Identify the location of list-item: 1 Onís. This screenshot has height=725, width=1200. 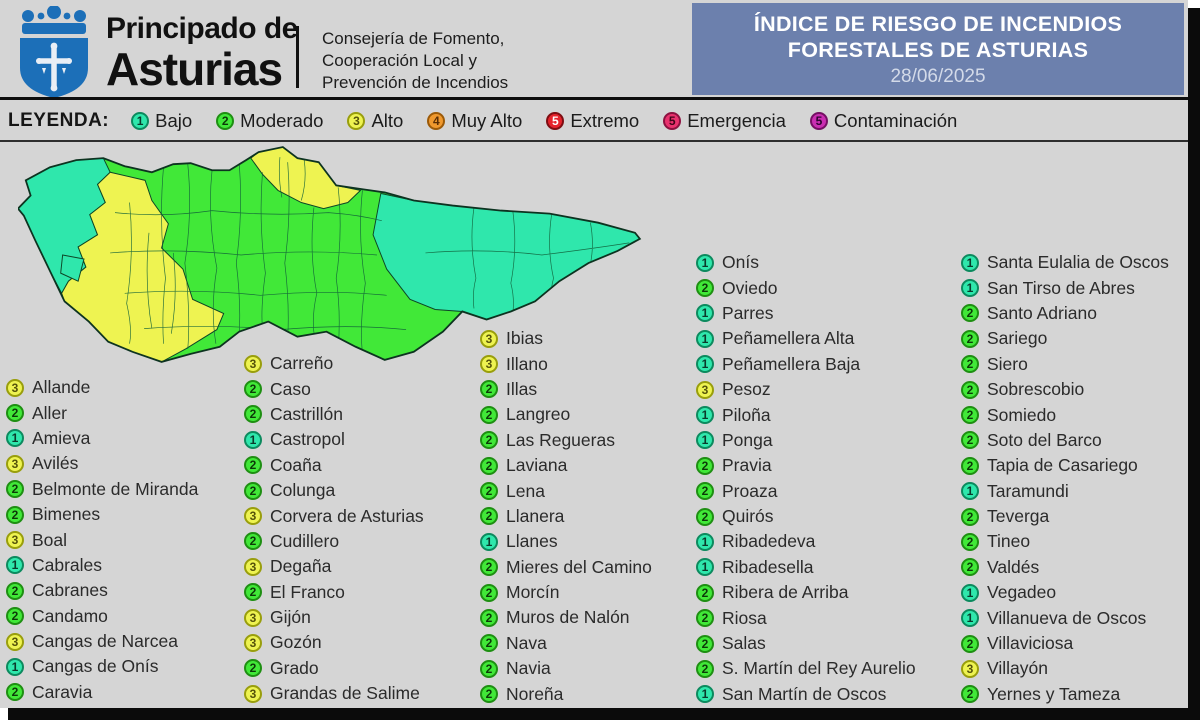
(806, 262).